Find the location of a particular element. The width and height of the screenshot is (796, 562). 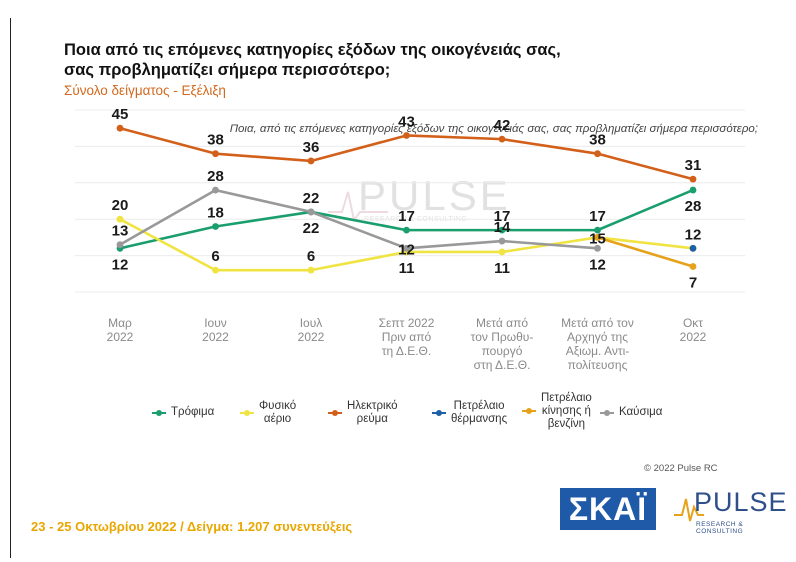

data-label: 31 is located at coordinates (693, 165).